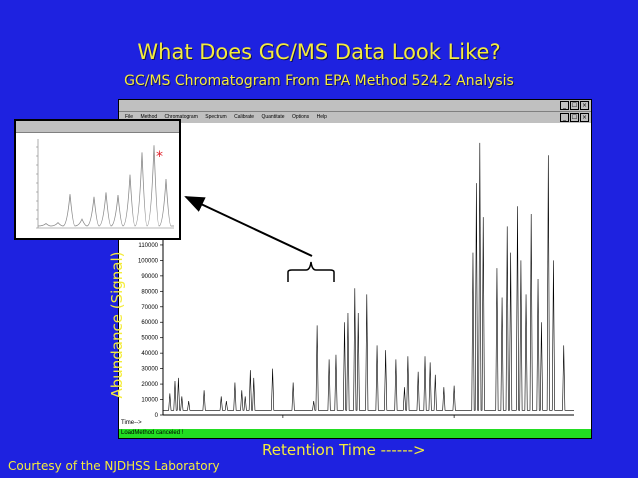 This screenshot has width=638, height=478. I want to click on credit-text: Courtesy of the NJDHSS Laboratory, so click(114, 466).